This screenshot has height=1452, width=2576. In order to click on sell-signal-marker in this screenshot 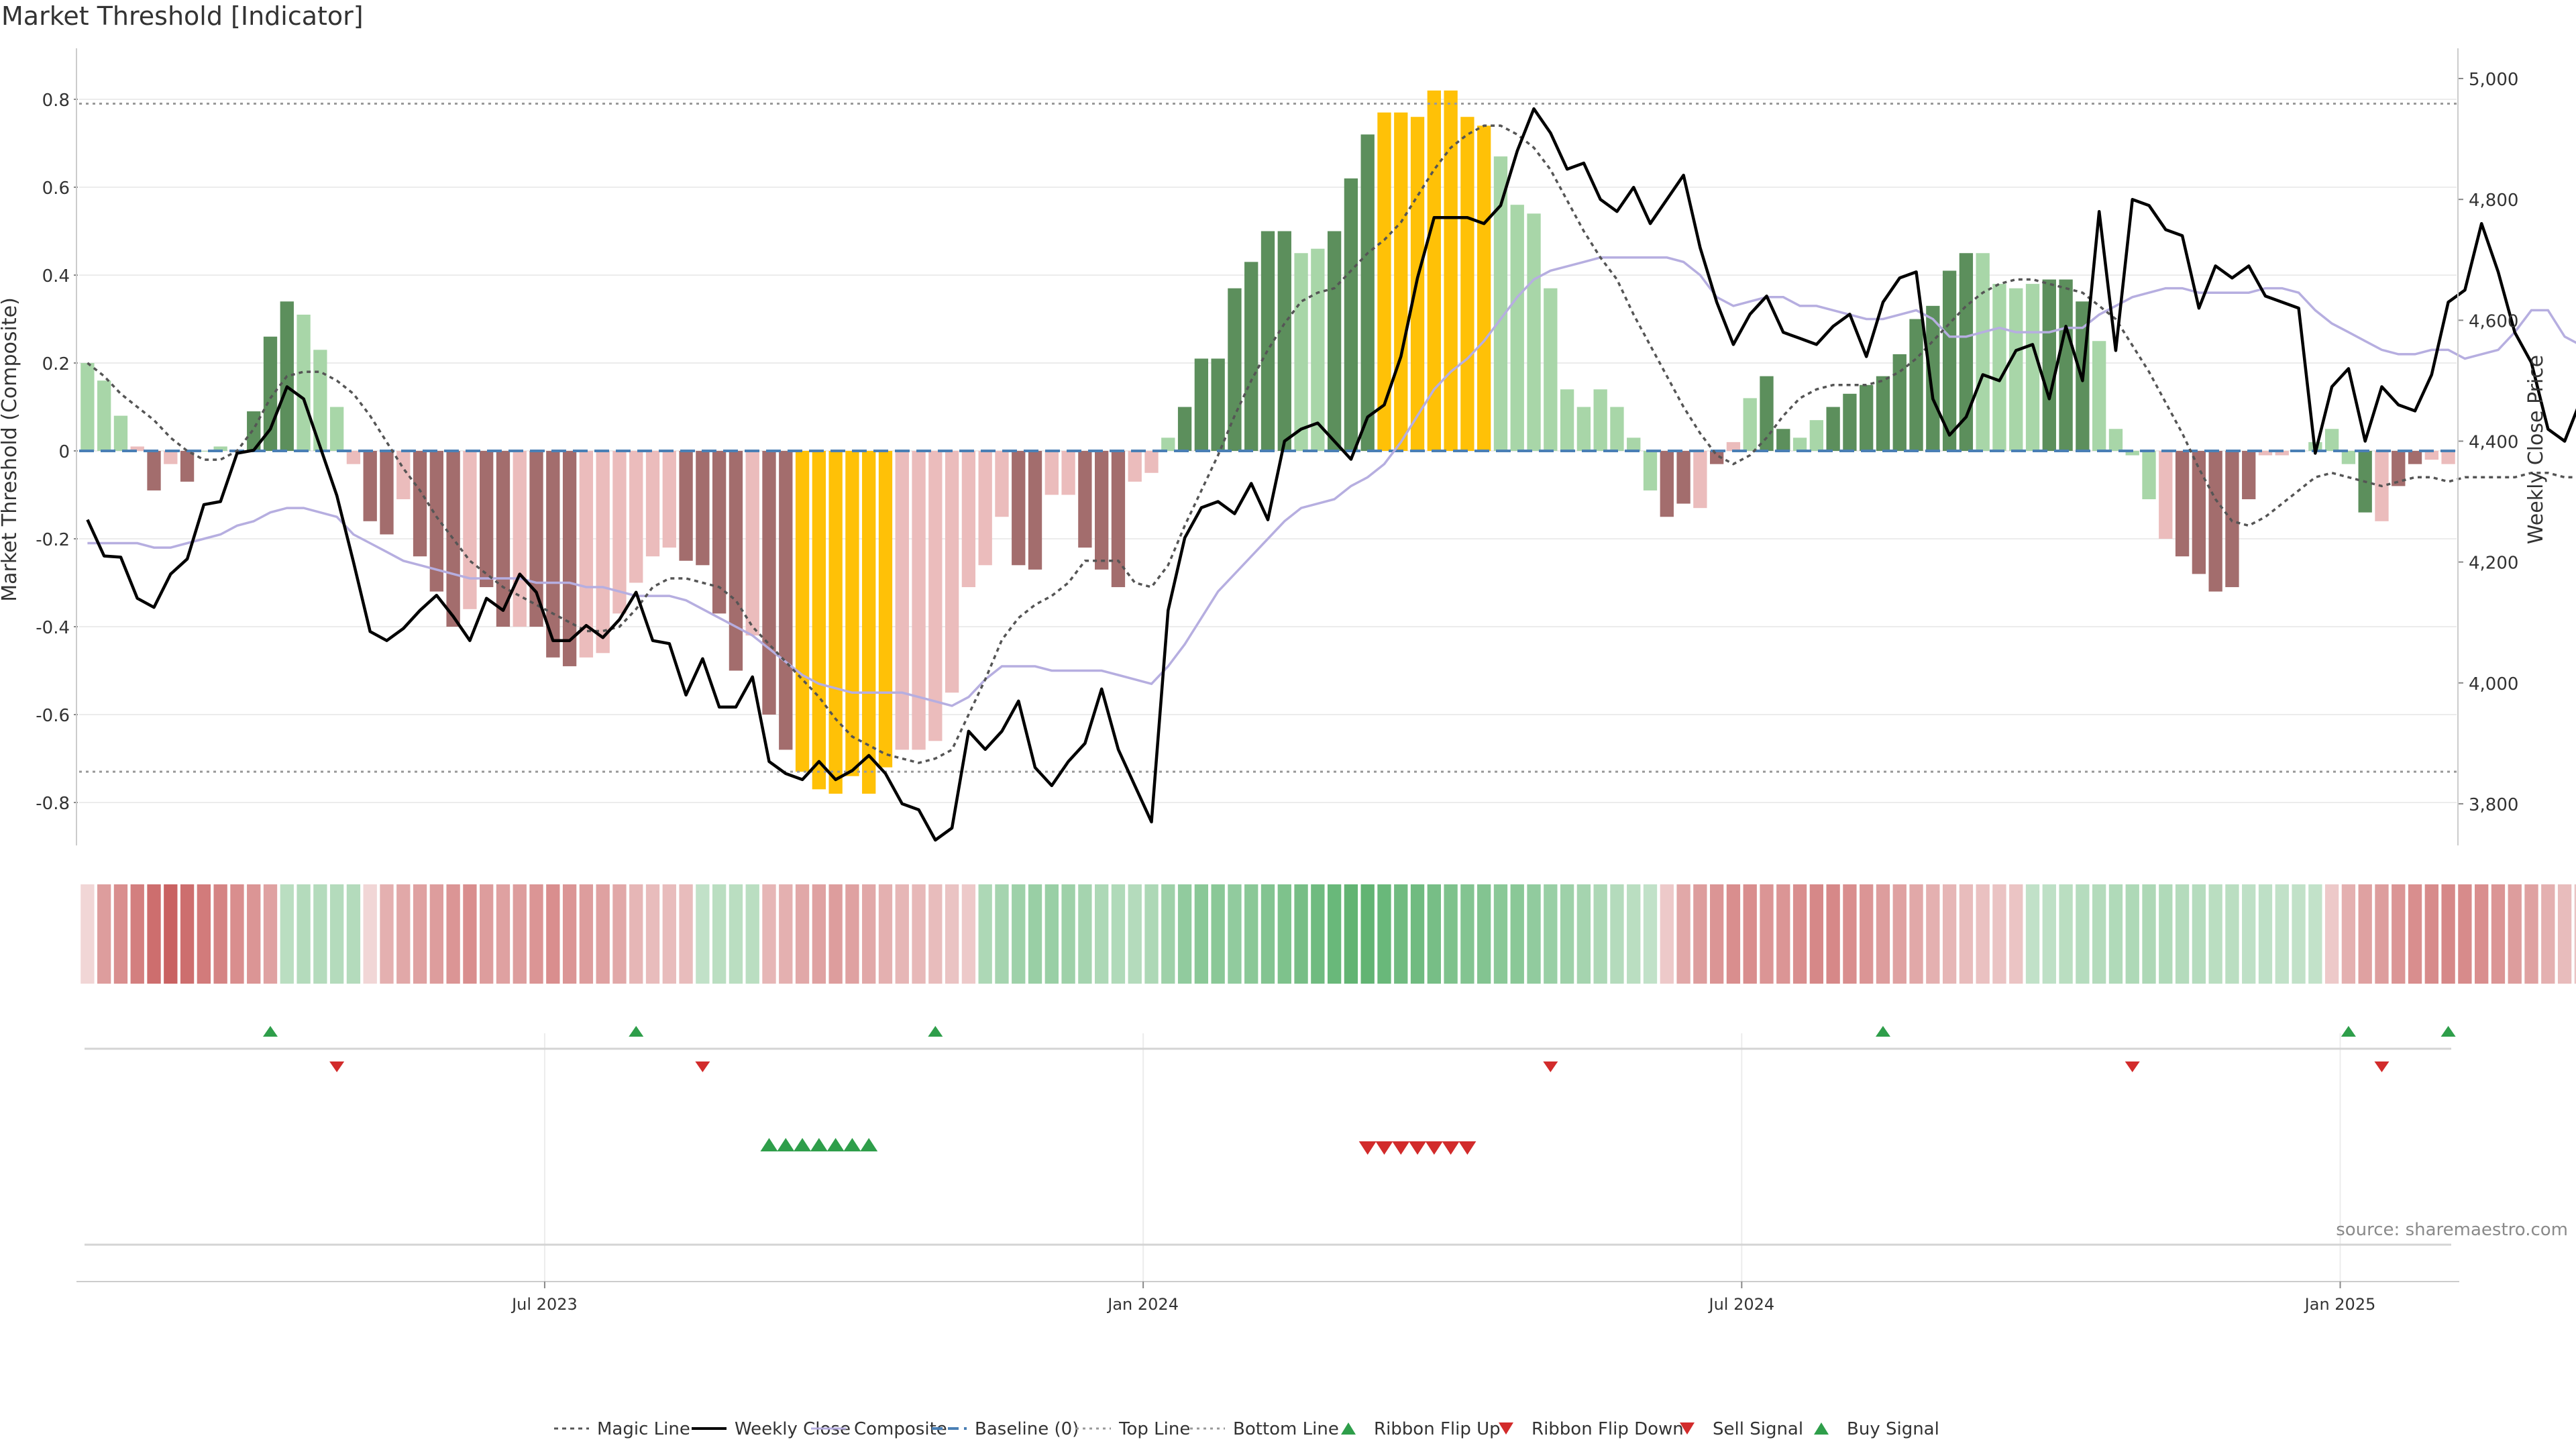, I will do `click(1367, 1148)`.